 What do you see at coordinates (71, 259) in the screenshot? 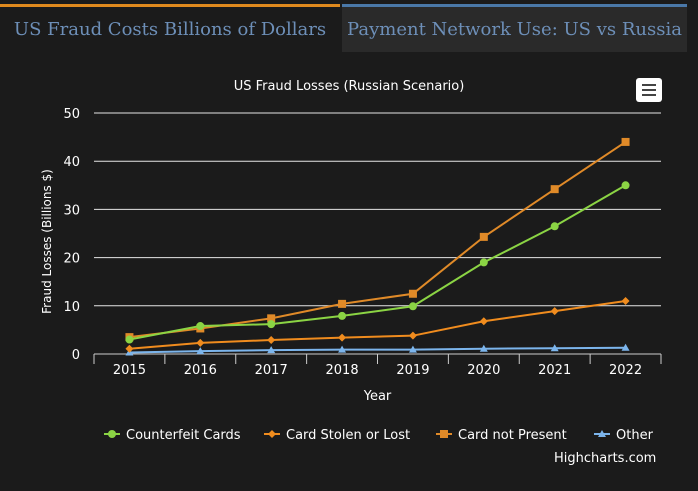
I see `y-tick-label: 20` at bounding box center [71, 259].